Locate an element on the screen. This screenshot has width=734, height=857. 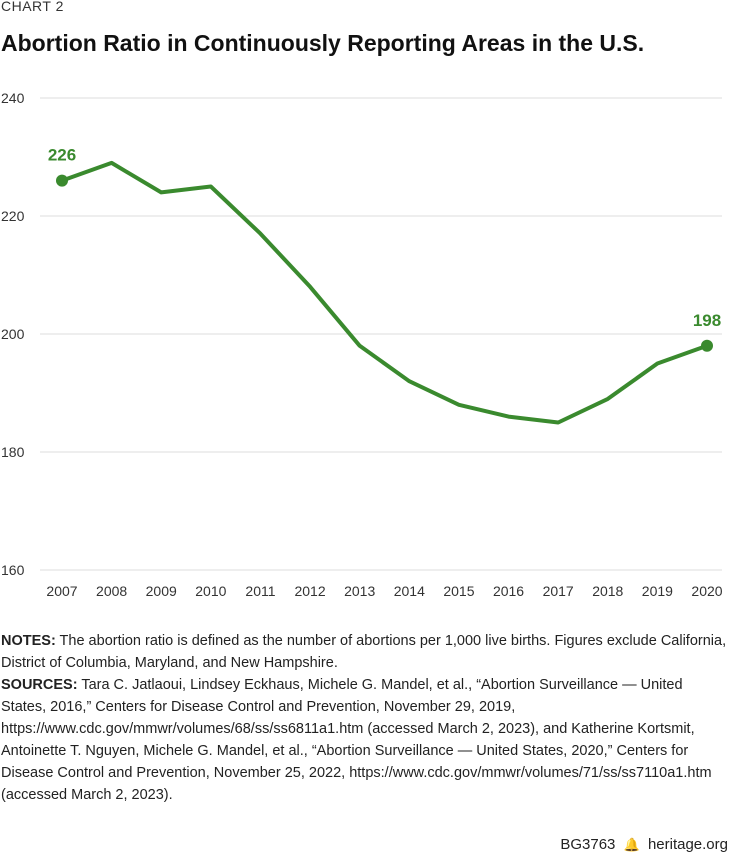
x-tick-label: 2016 is located at coordinates (508, 591).